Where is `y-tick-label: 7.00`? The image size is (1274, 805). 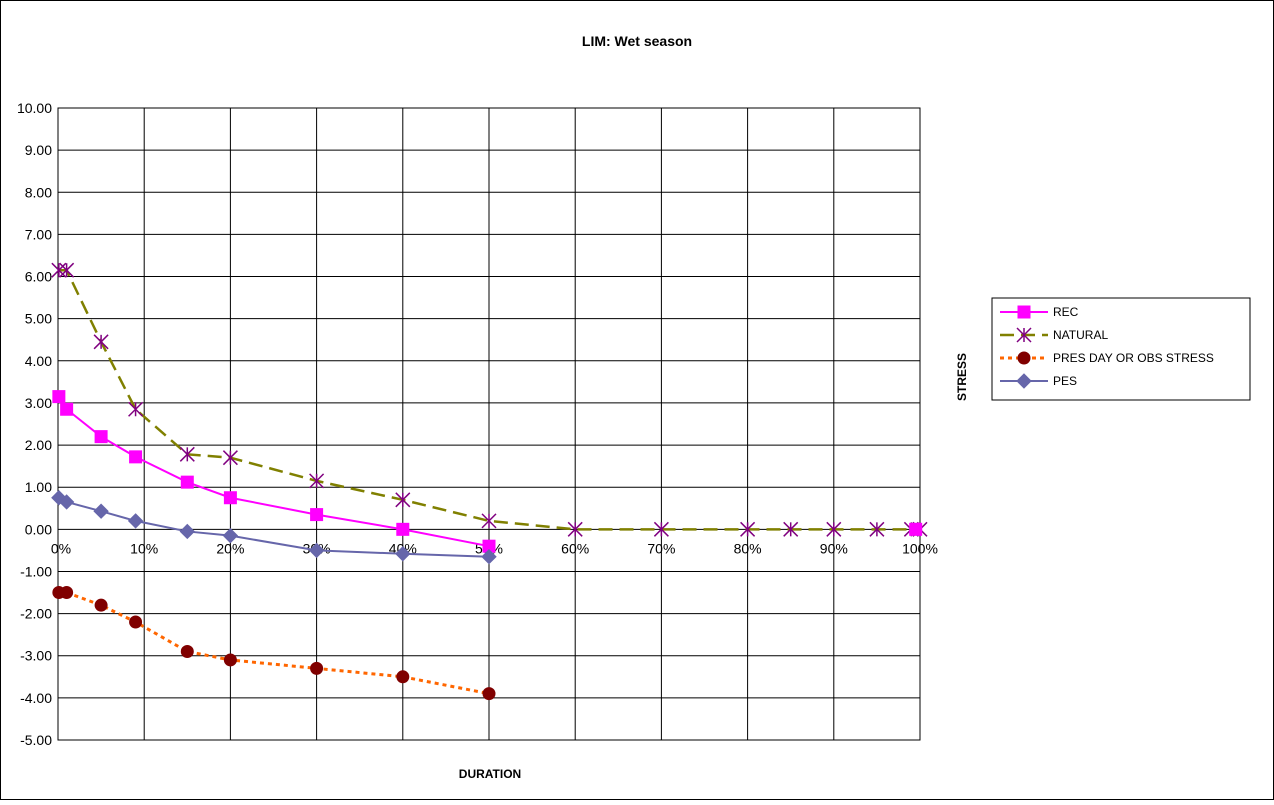 y-tick-label: 7.00 is located at coordinates (38, 234).